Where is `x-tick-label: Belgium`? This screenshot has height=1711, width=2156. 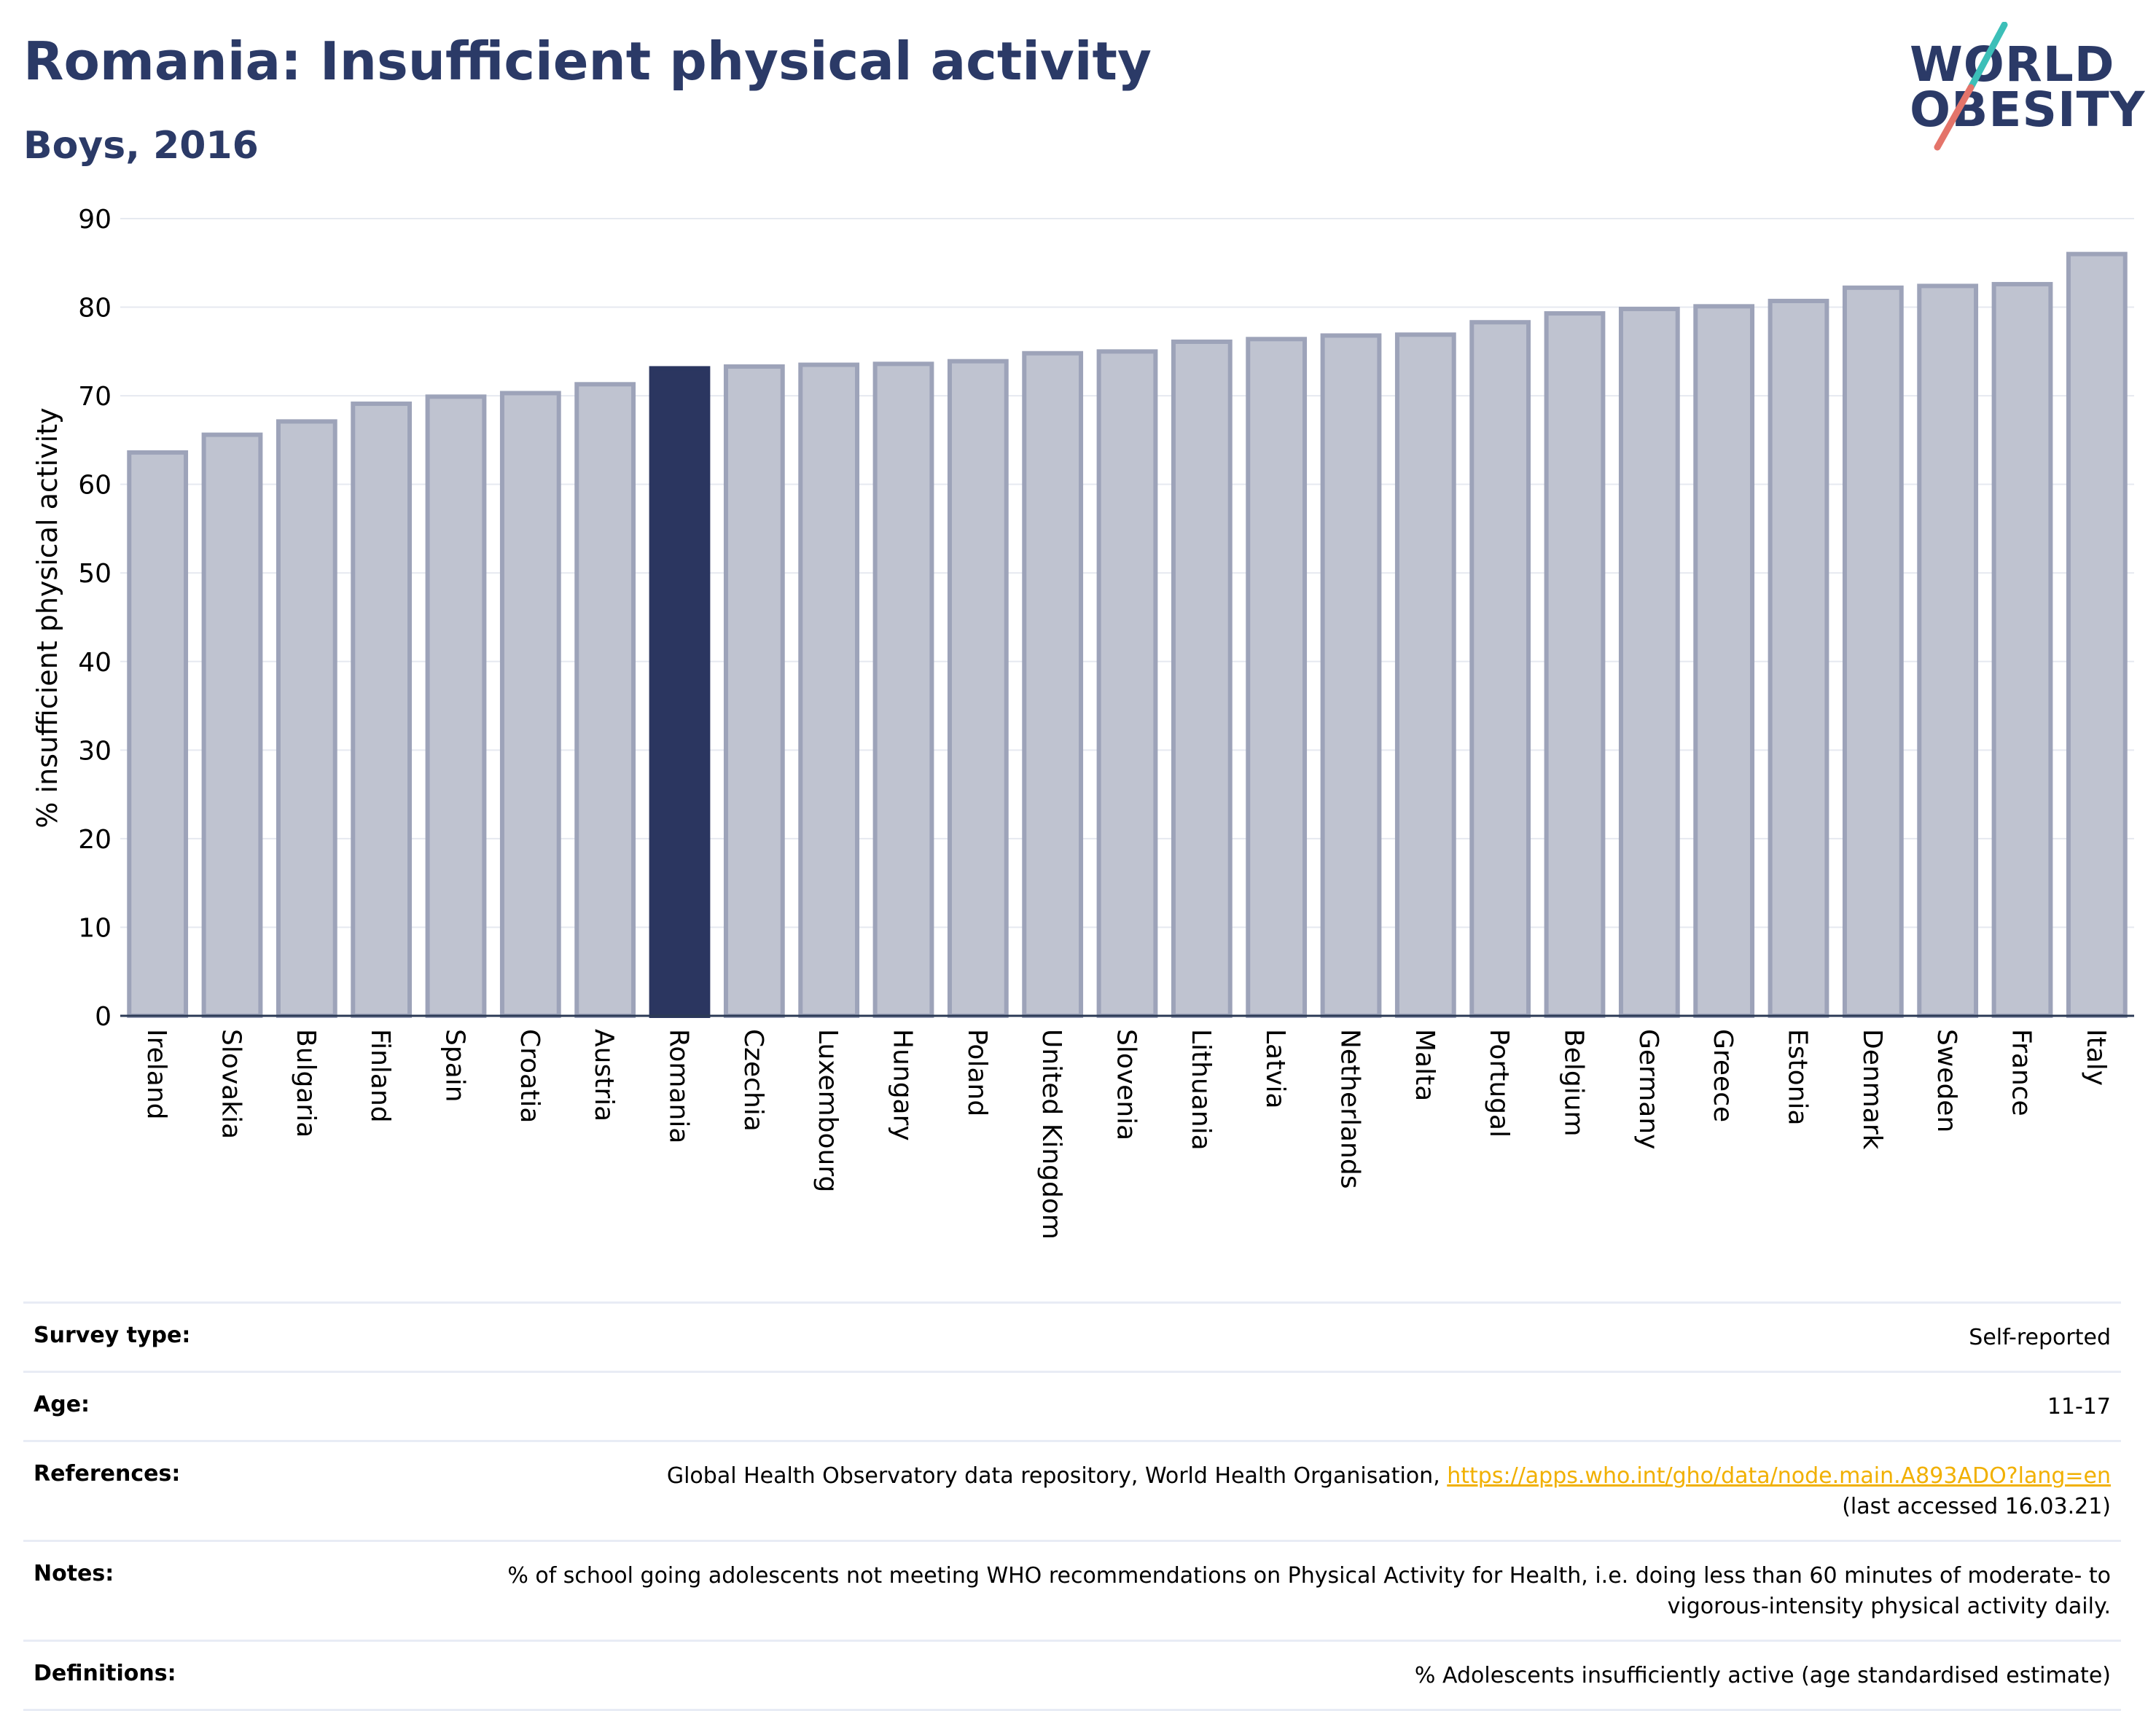
x-tick-label: Belgium is located at coordinates (1574, 1083).